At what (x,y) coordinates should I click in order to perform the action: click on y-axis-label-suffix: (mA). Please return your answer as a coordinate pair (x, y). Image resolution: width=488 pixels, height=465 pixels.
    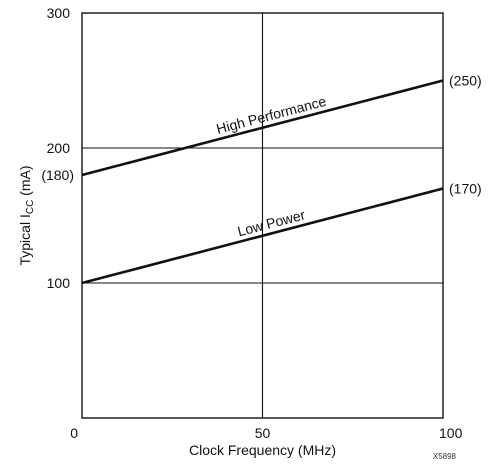
    Looking at the image, I should click on (25, 182).